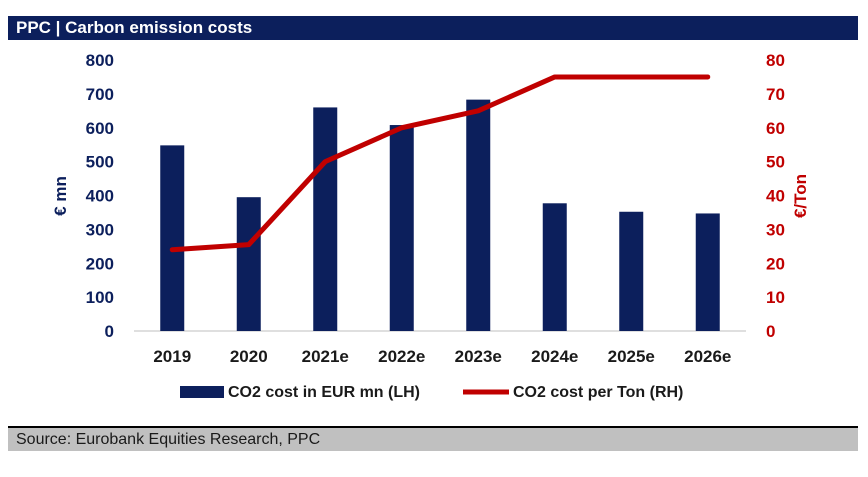  I want to click on y-left-tick-label: 200, so click(100, 263).